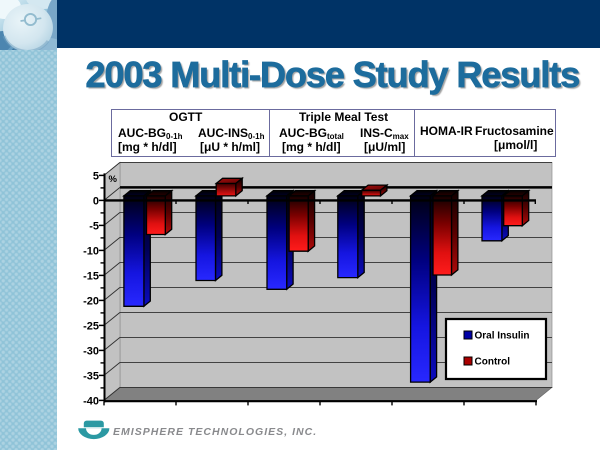 This screenshot has height=450, width=600. What do you see at coordinates (91, 401) in the screenshot?
I see `svg-text: -40` at bounding box center [91, 401].